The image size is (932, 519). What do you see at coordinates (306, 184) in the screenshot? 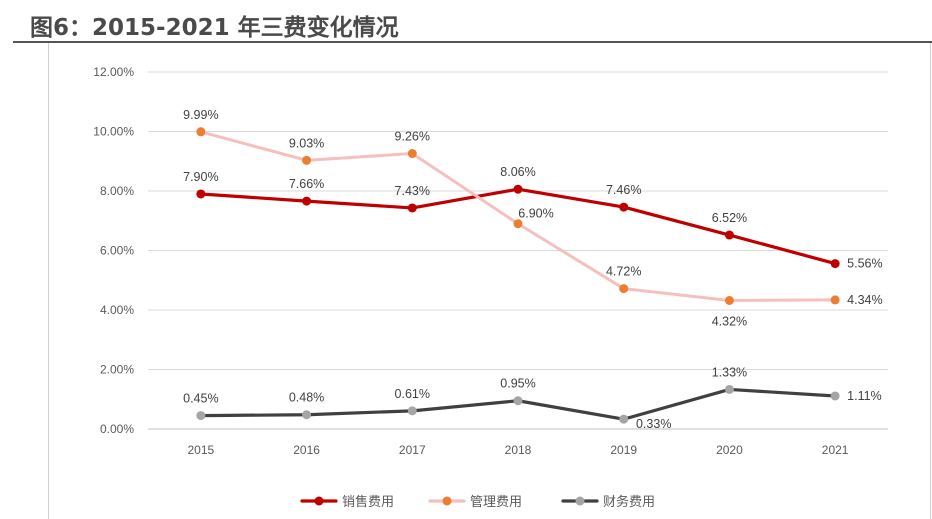
I see `data-label: 7.66%` at bounding box center [306, 184].